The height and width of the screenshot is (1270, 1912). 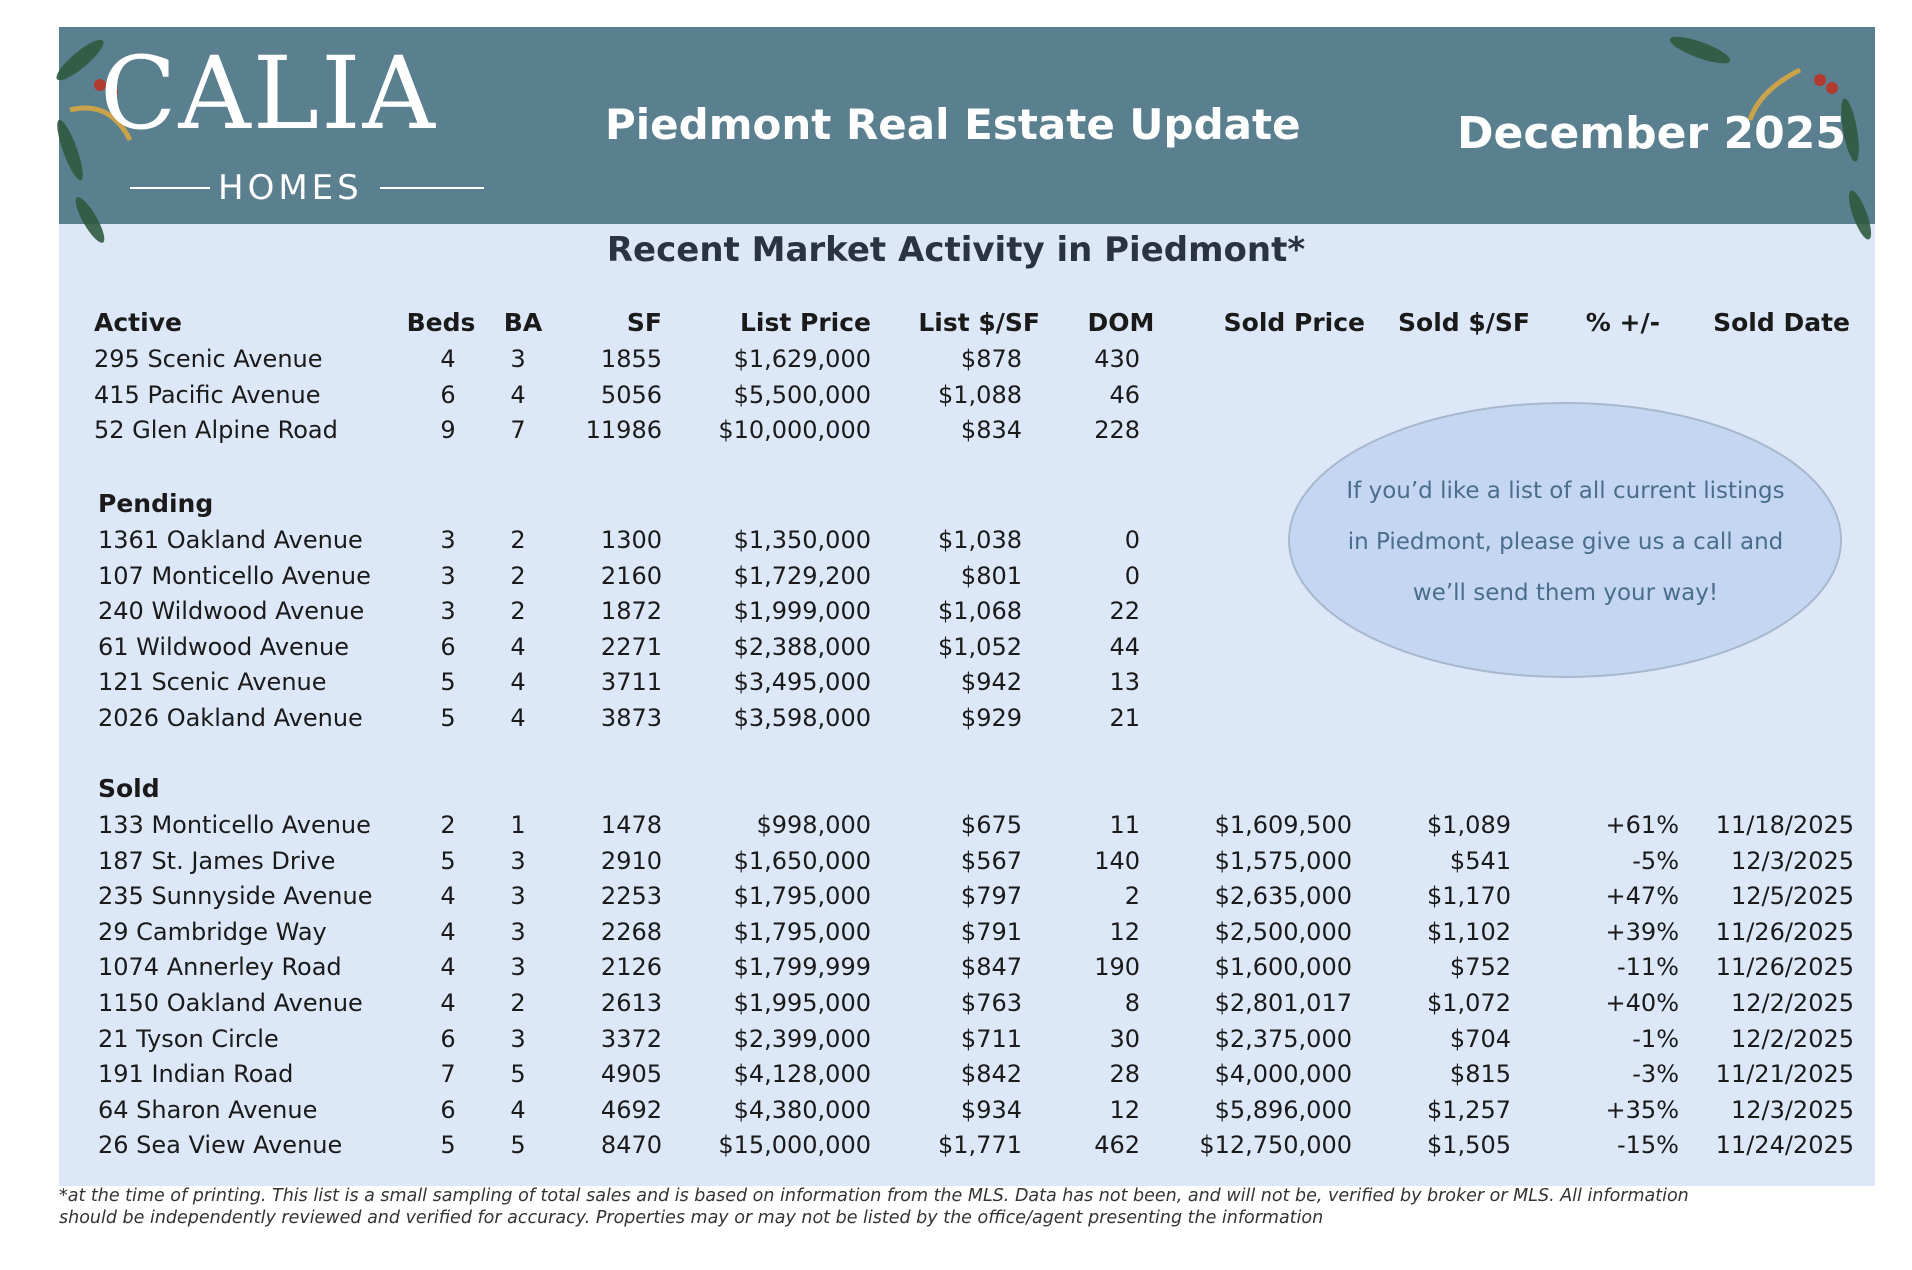 What do you see at coordinates (979, 322) in the screenshot?
I see `column-header: List $/SF` at bounding box center [979, 322].